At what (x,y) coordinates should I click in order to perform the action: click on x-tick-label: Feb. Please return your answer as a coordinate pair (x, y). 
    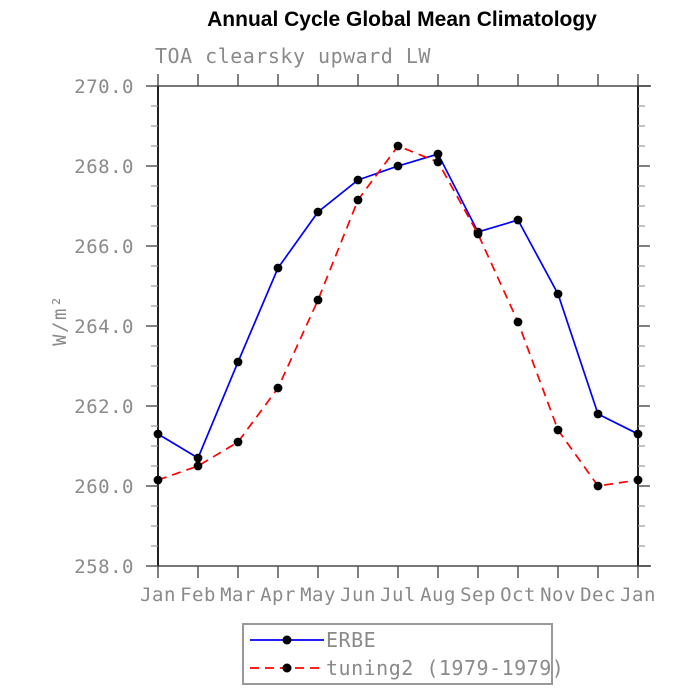
    Looking at the image, I should click on (198, 595).